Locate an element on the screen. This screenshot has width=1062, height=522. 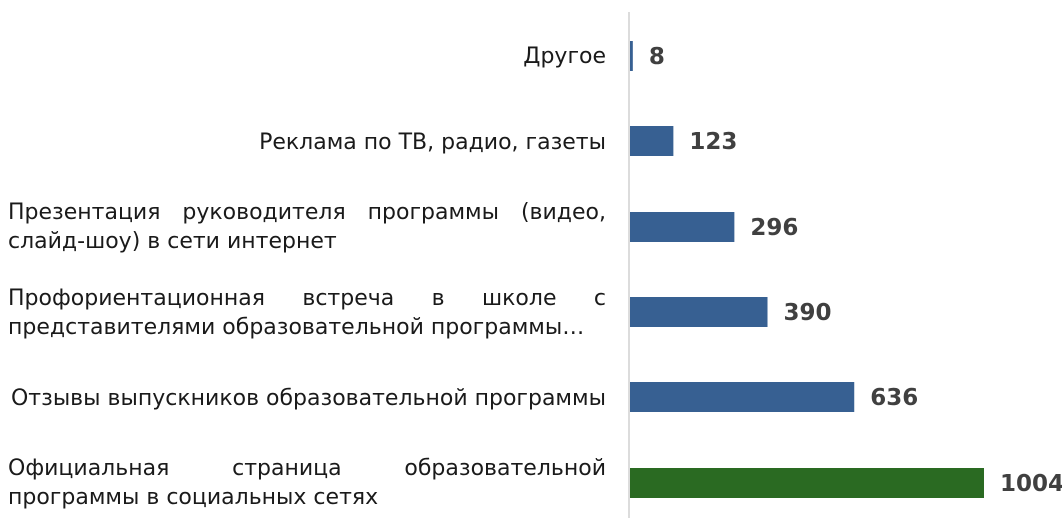
bar-graduate-reviews is located at coordinates (742, 397).